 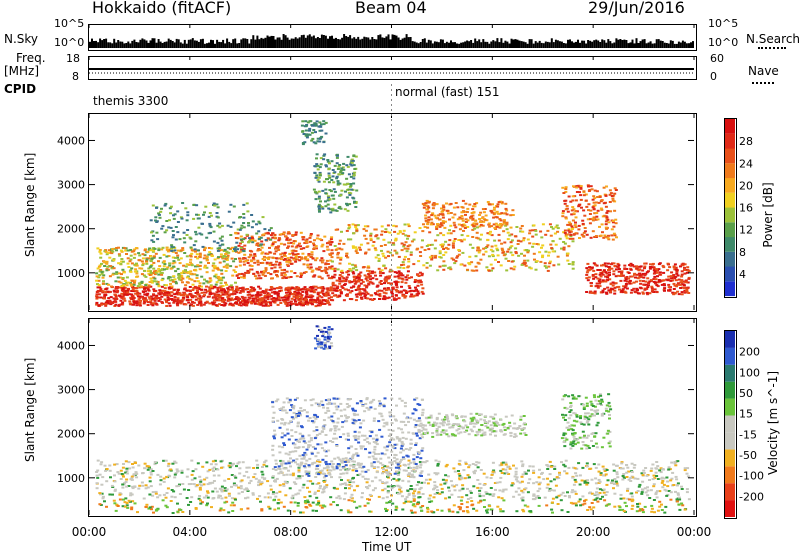 I want to click on date-title: 29/Jun/2016, so click(x=636, y=8).